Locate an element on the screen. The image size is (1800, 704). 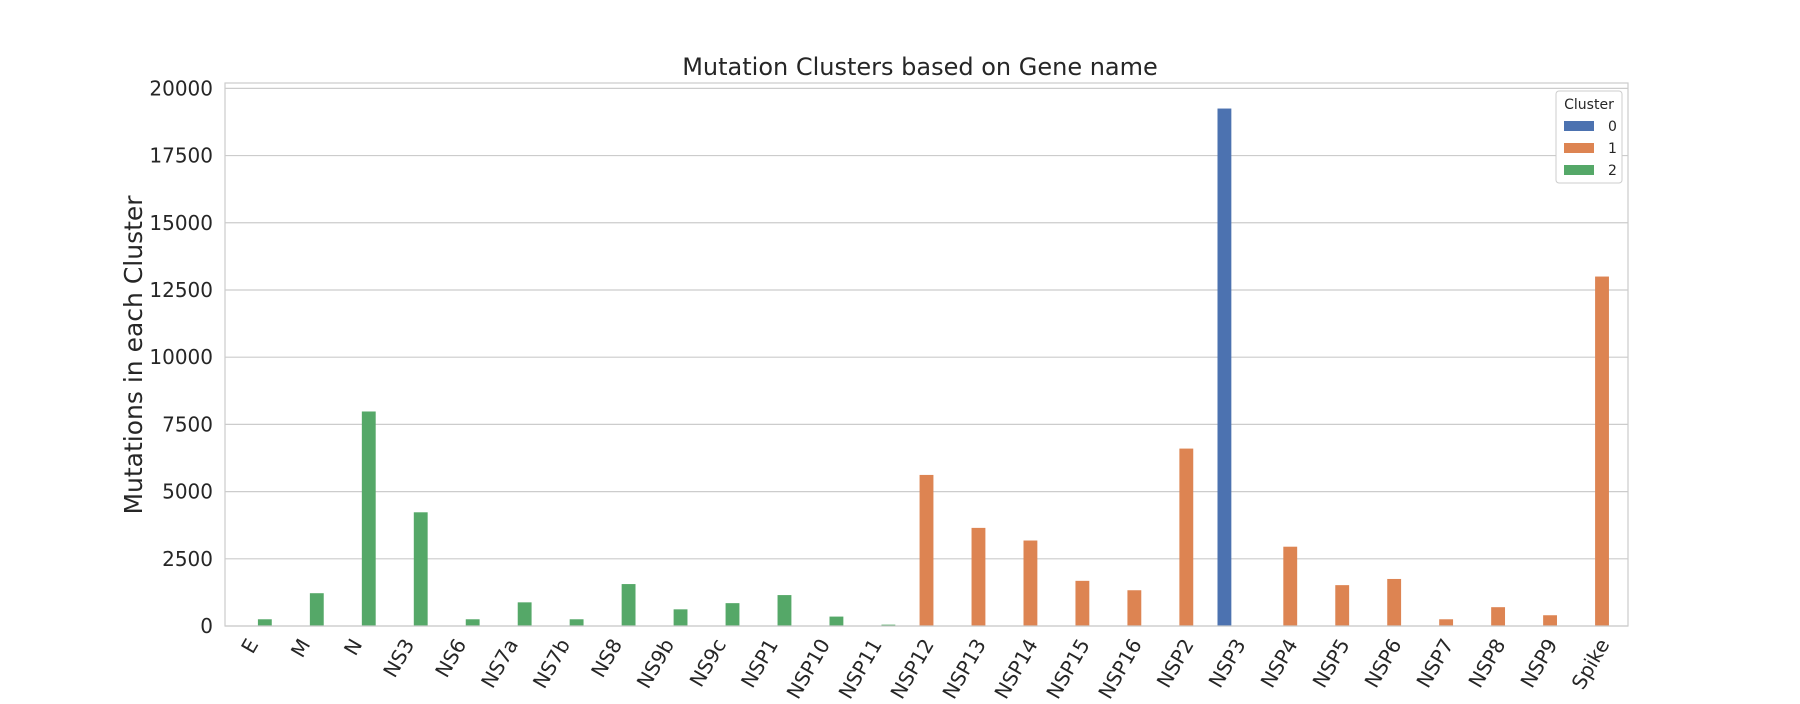
x-tick-label: Spike is located at coordinates (1591, 664).